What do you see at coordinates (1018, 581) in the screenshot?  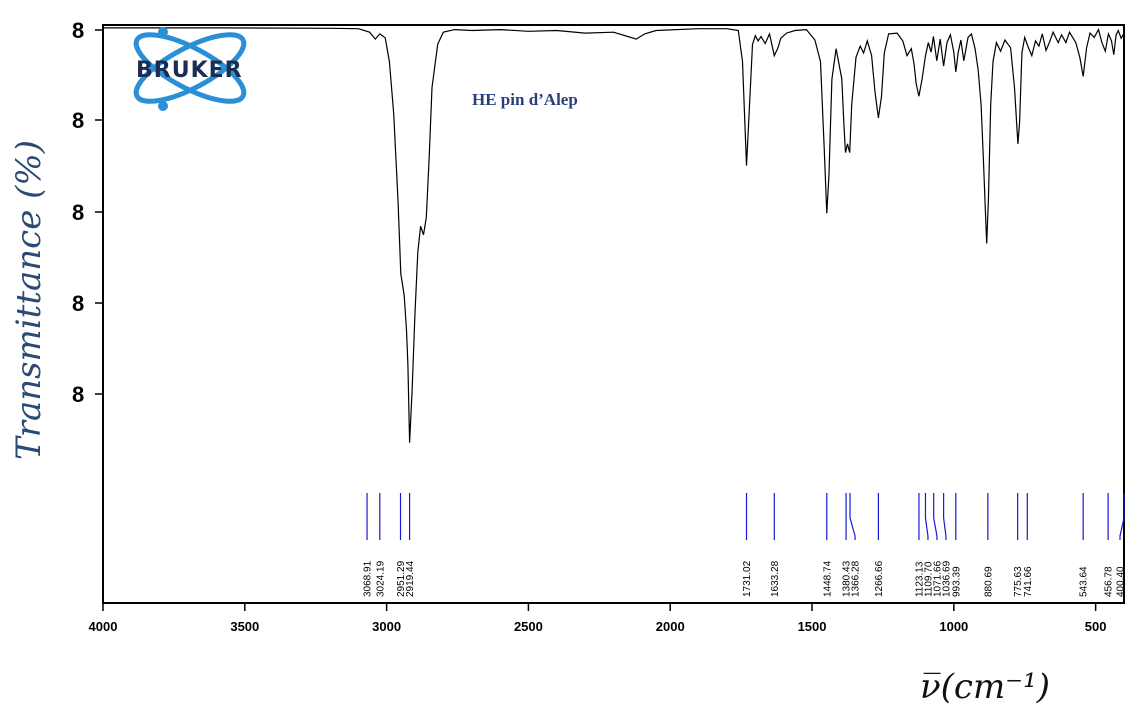 I see `peak-label: 775.63` at bounding box center [1018, 581].